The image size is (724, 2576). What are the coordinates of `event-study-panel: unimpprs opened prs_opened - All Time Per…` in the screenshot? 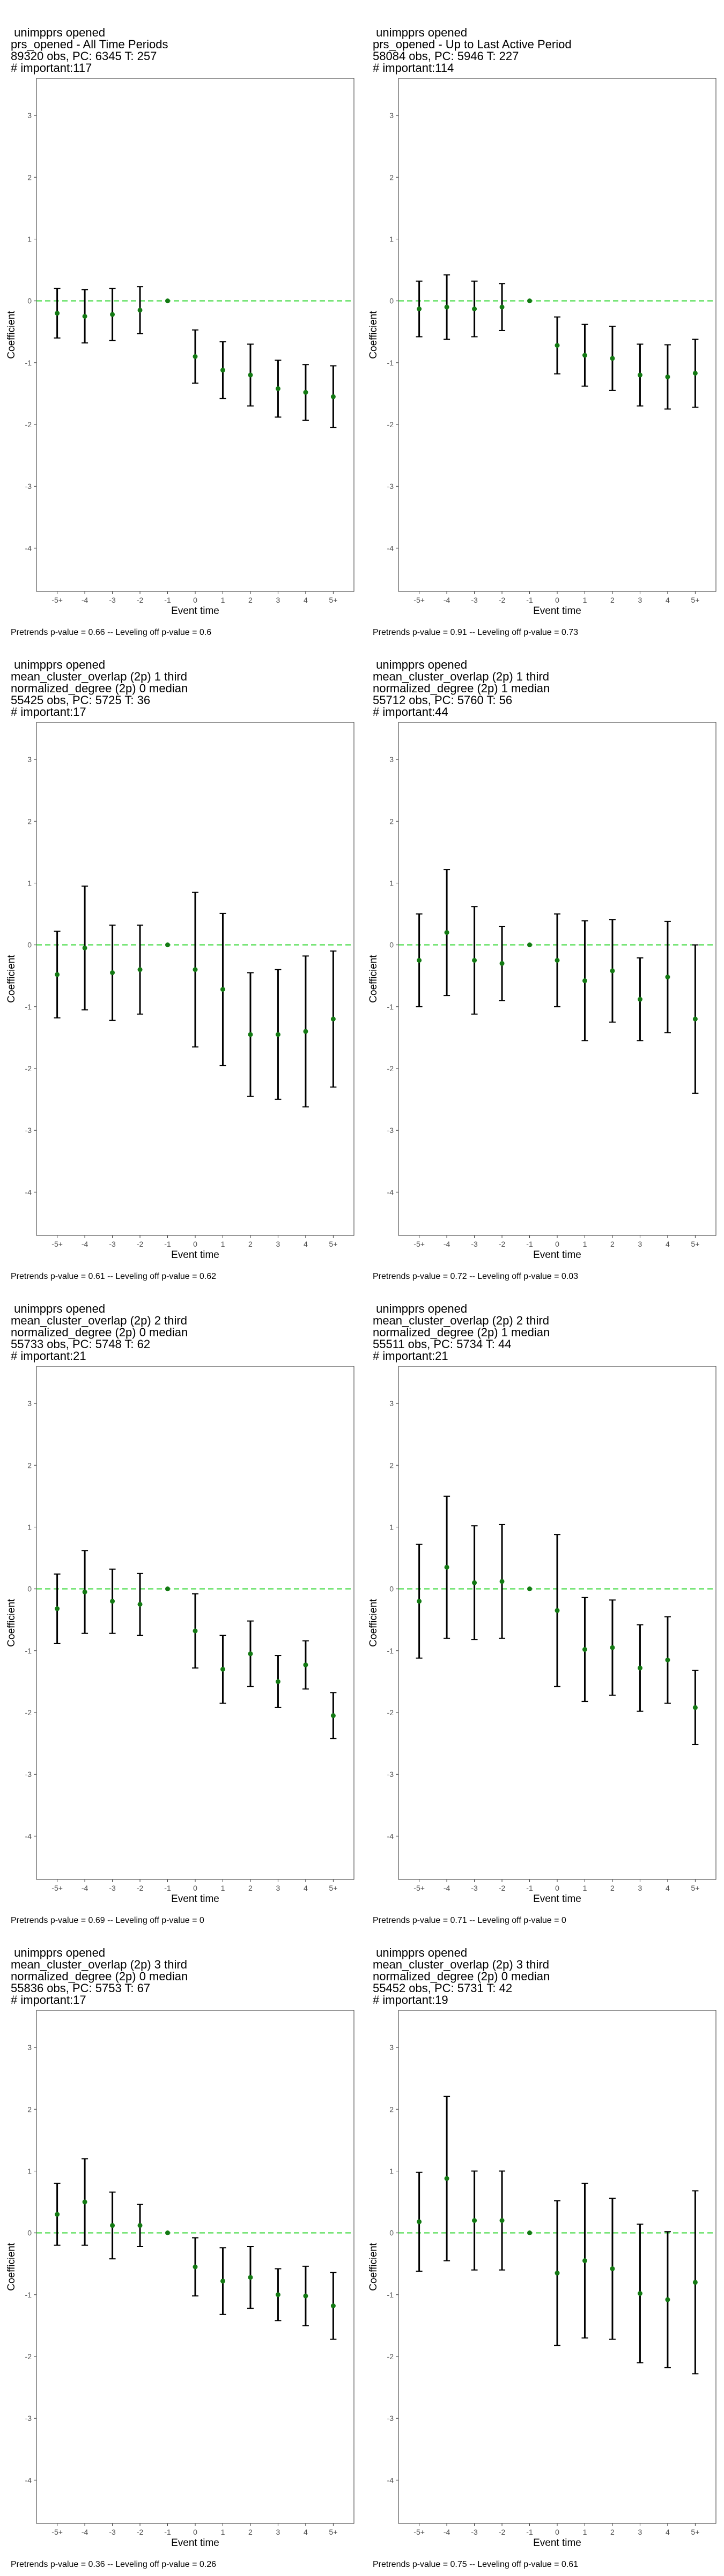 It's located at (181, 322).